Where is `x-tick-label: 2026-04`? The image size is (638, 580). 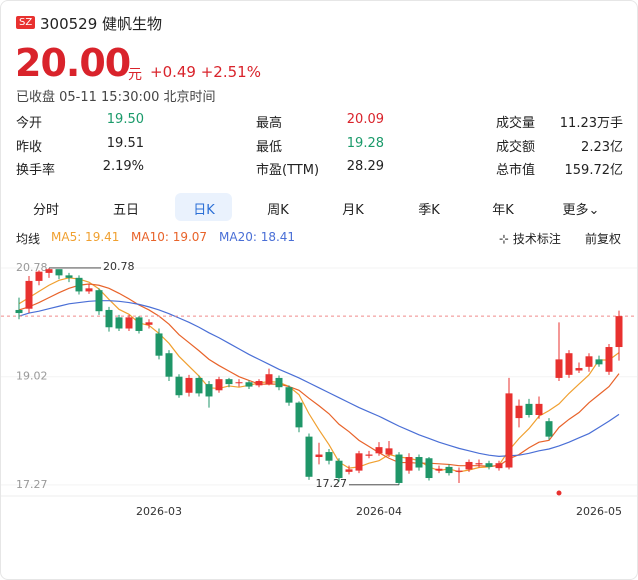 x-tick-label: 2026-04 is located at coordinates (379, 511).